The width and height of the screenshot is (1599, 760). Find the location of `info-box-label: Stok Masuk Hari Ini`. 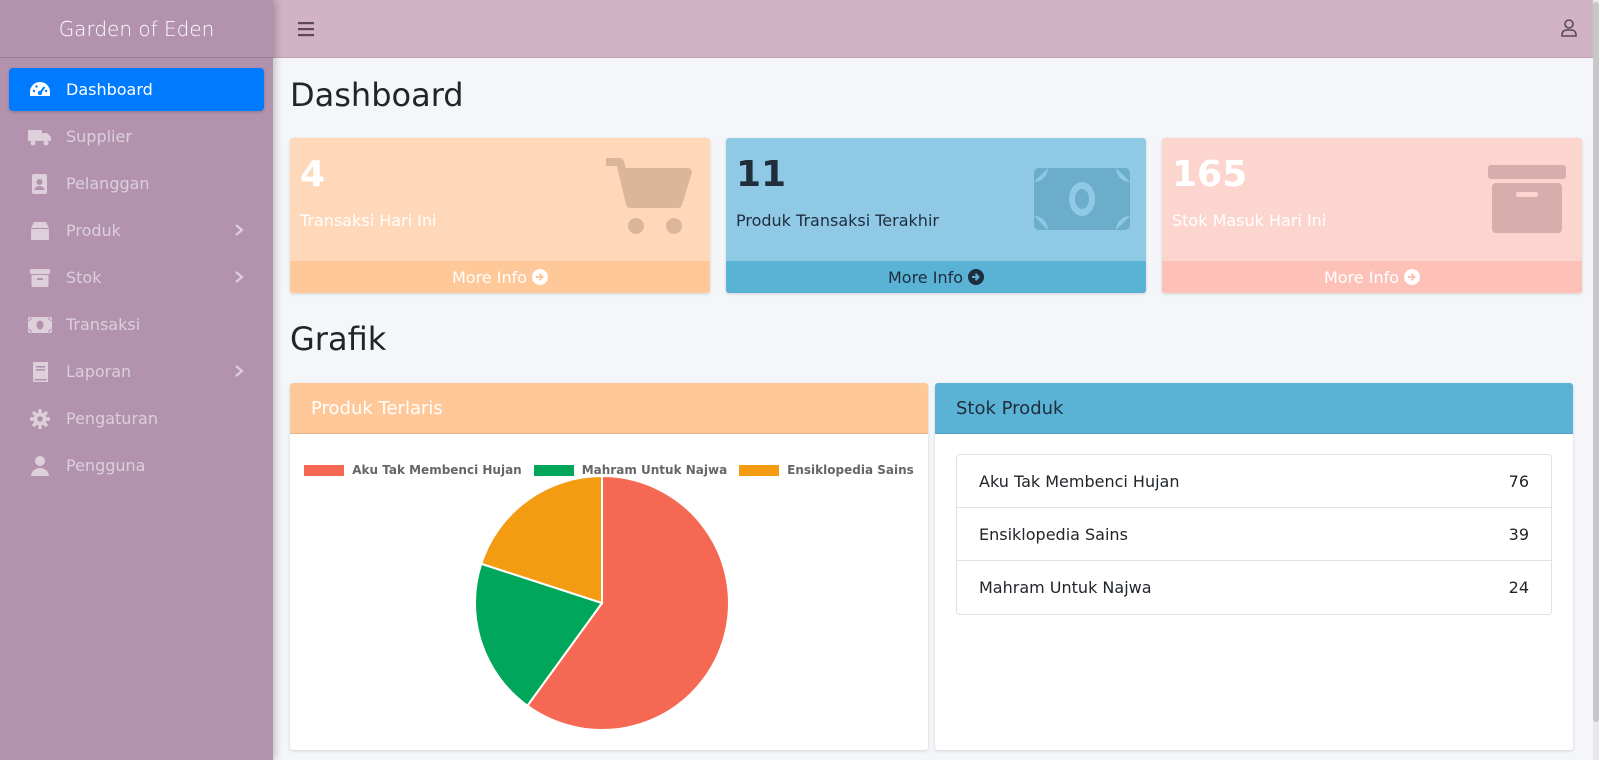

info-box-label: Stok Masuk Hari Ini is located at coordinates (1249, 220).